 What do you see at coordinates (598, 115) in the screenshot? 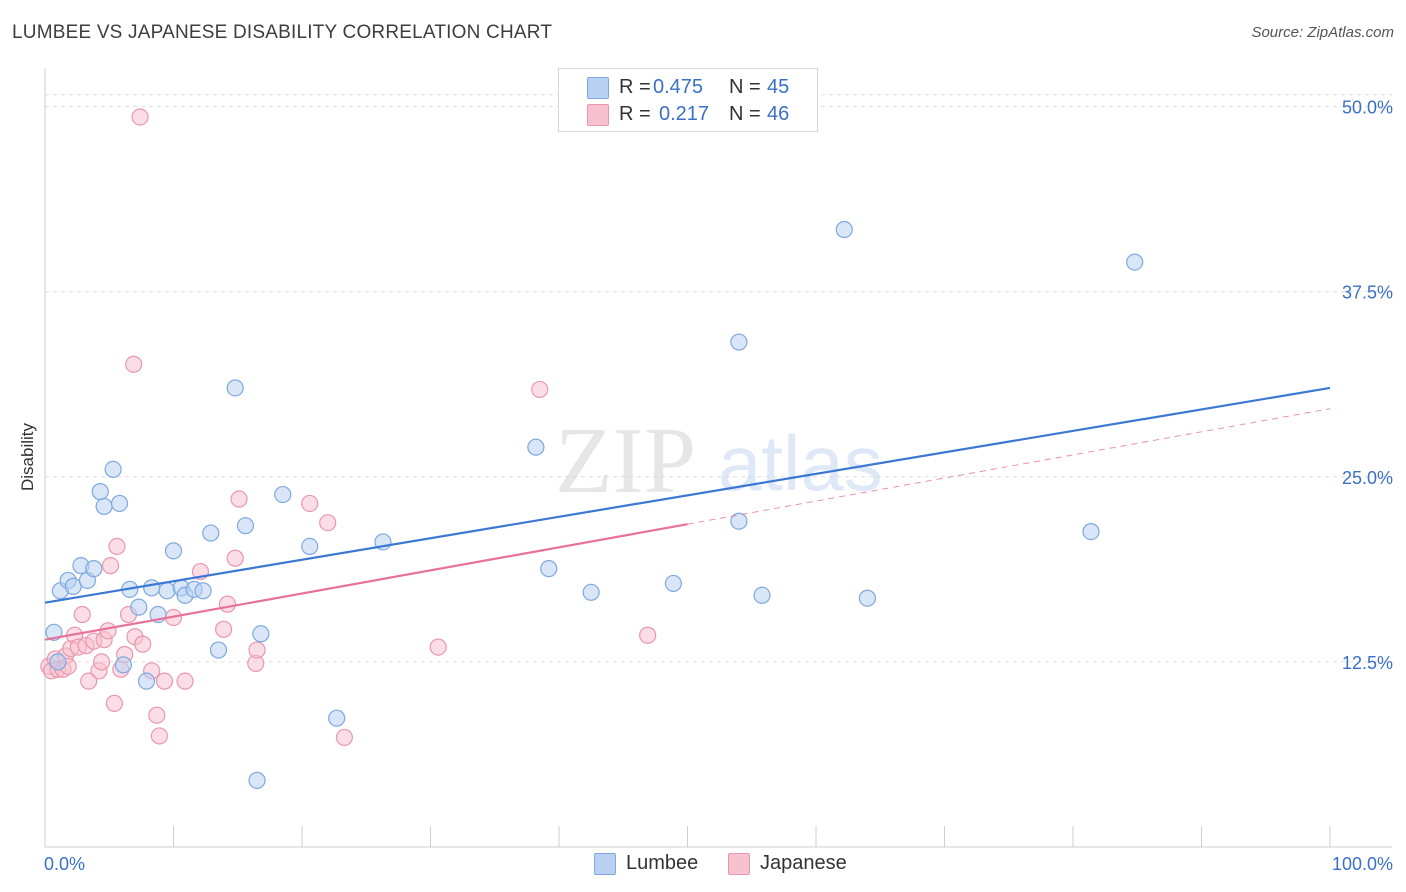
I see `legend-swatch-japanese` at bounding box center [598, 115].